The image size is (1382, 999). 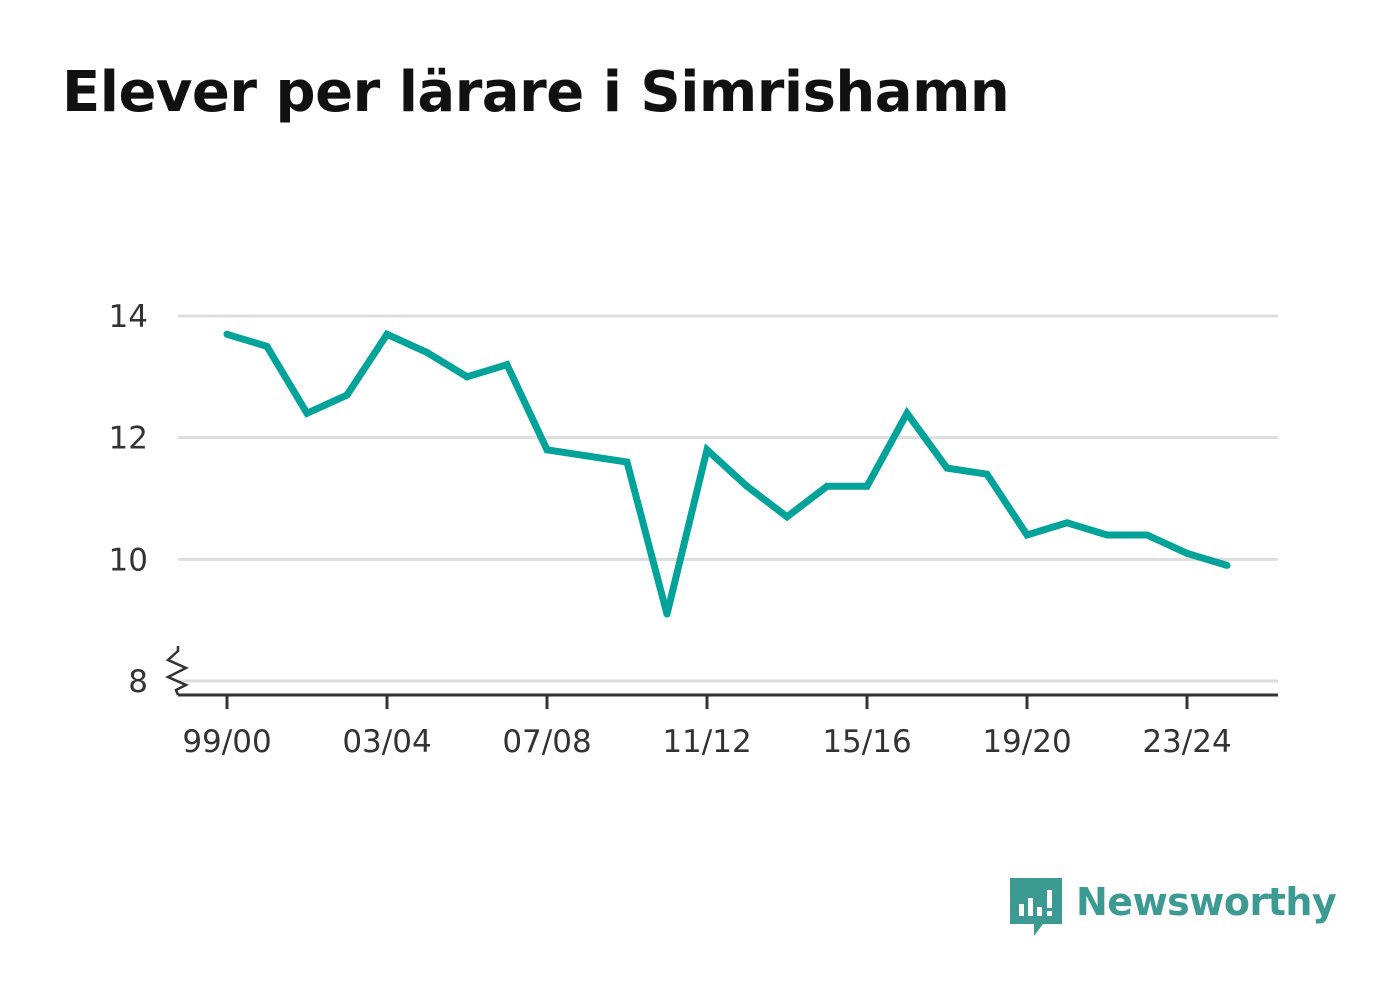 What do you see at coordinates (128, 439) in the screenshot?
I see `y-tick-label: 12` at bounding box center [128, 439].